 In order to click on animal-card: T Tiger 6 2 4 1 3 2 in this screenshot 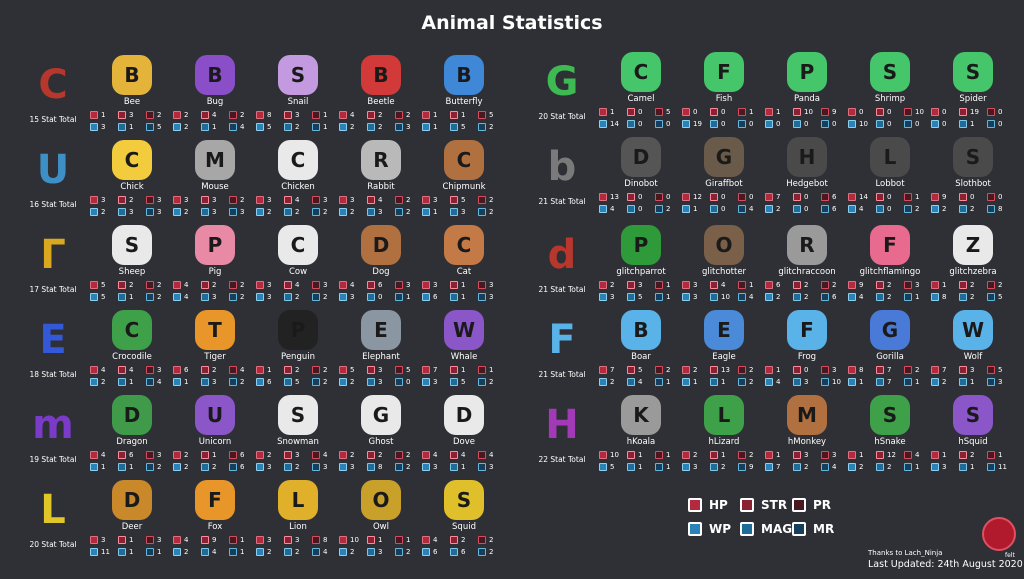, I will do `click(215, 352)`.